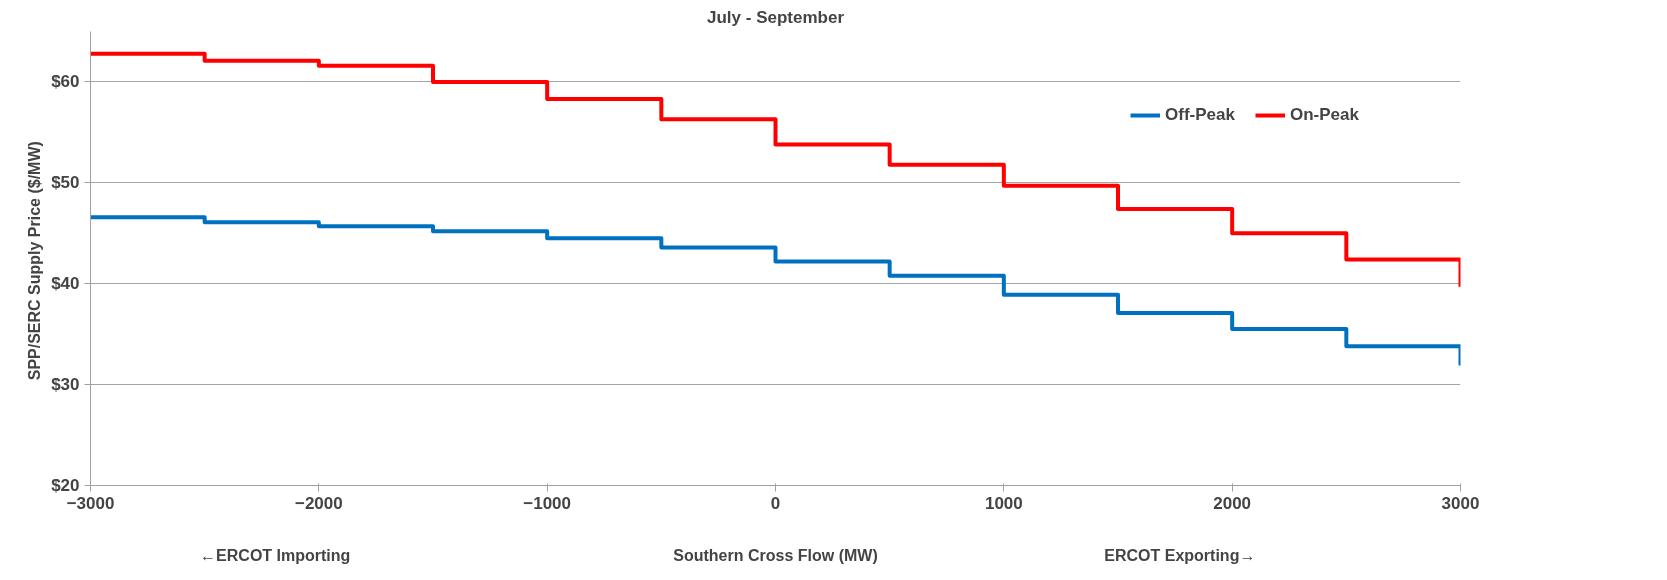 The height and width of the screenshot is (580, 1667). What do you see at coordinates (65, 485) in the screenshot?
I see `y-tick-label: $20` at bounding box center [65, 485].